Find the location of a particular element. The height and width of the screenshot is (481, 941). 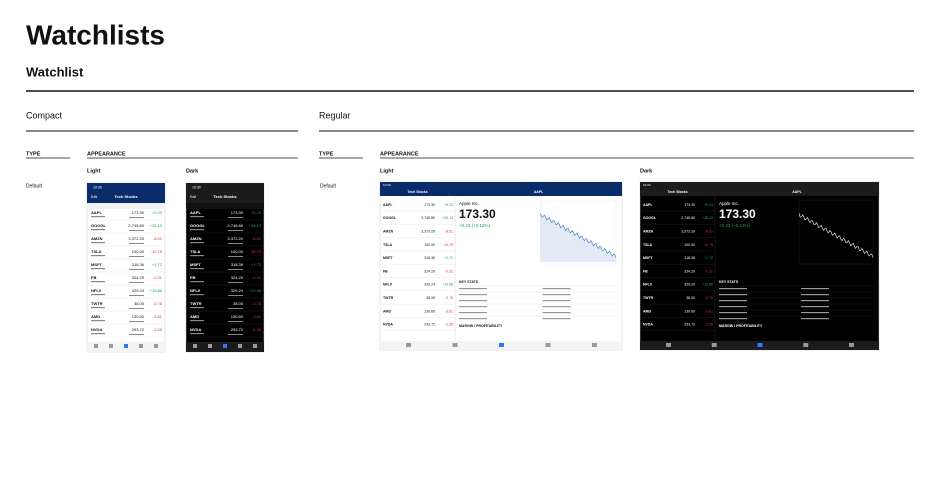

price-line is located at coordinates (578, 235).